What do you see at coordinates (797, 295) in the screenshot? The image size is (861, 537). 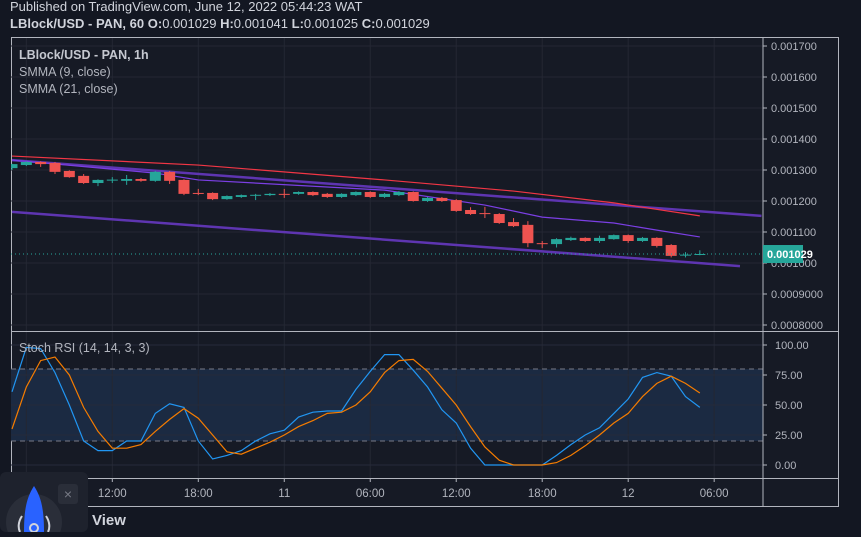 I see `price-tick-label: 0.0009000` at bounding box center [797, 295].